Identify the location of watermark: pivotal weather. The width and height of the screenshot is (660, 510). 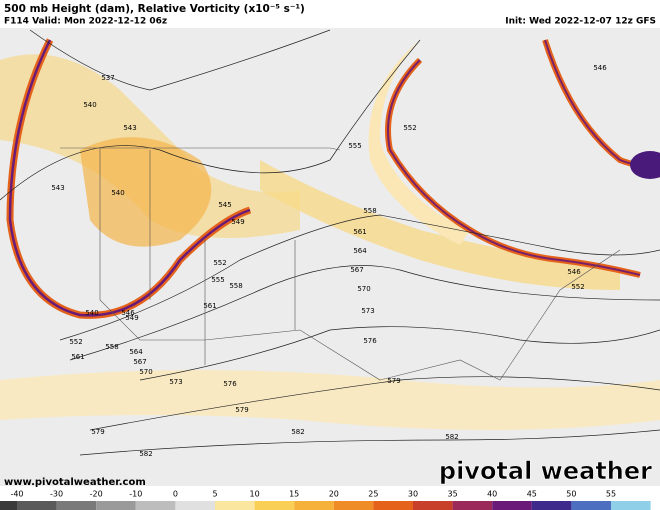
(545, 471).